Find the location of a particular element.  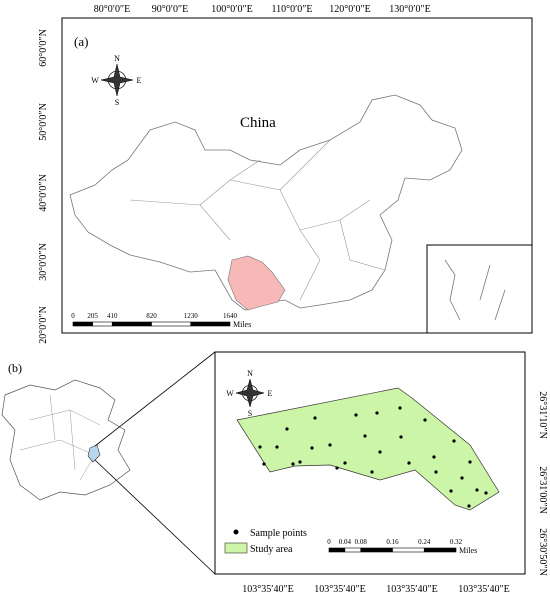

lat-label: 40°0′0″N is located at coordinates (43, 193).